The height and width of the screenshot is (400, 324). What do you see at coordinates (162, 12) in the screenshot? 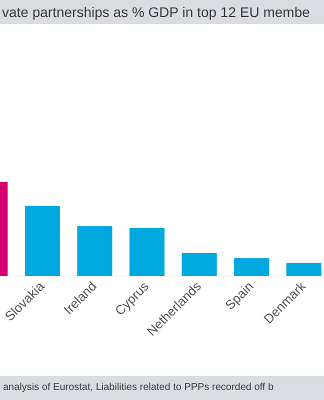
I see `chart-title: vate partnerships as % GDP in top 12 EU membe` at bounding box center [162, 12].